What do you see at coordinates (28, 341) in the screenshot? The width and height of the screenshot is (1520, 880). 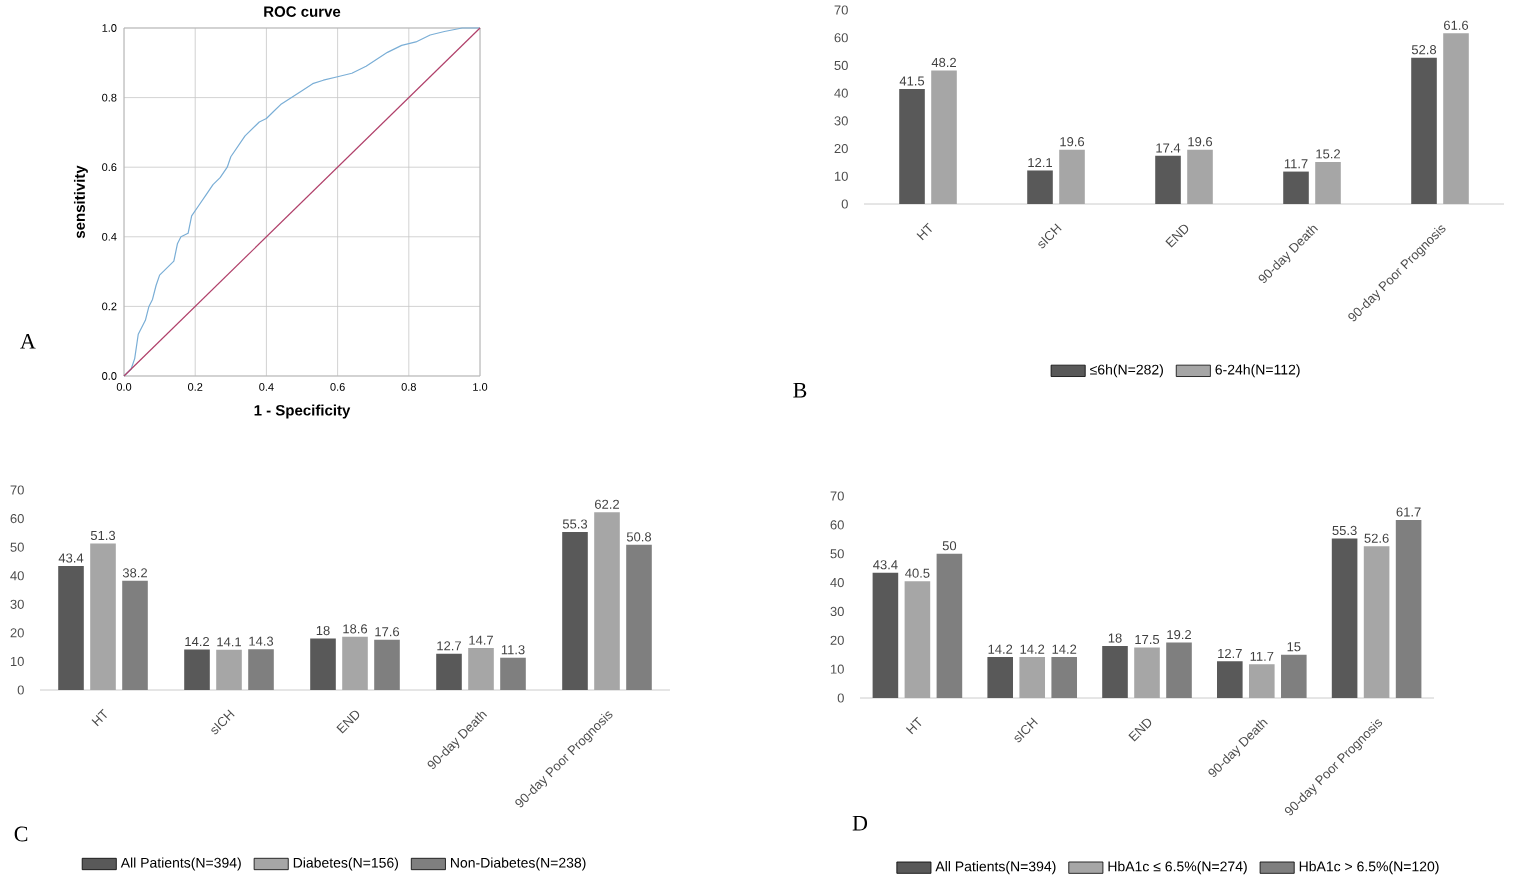 I see `text: A` at bounding box center [28, 341].